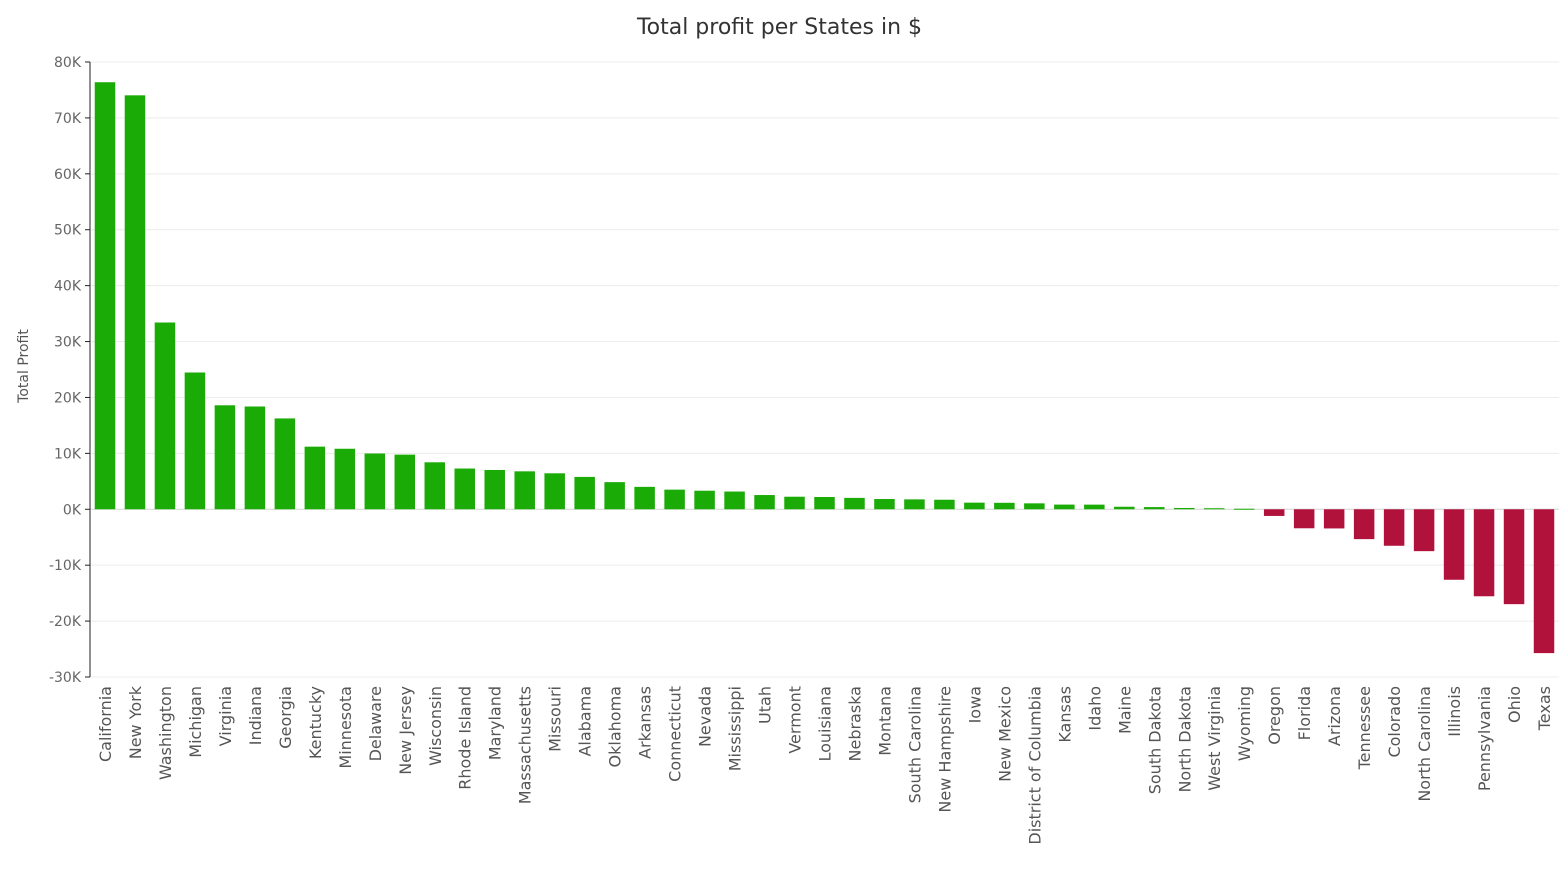  I want to click on chart-title: Total profit per States in $, so click(779, 27).